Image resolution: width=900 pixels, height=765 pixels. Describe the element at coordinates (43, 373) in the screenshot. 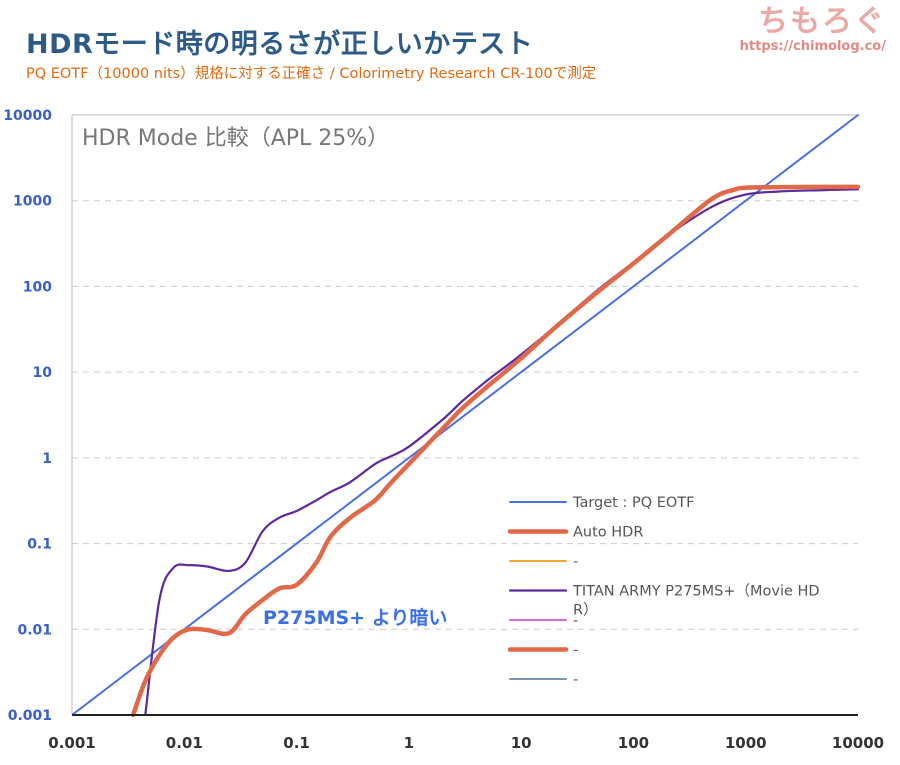

I see `y-tick-label: 10` at that location.